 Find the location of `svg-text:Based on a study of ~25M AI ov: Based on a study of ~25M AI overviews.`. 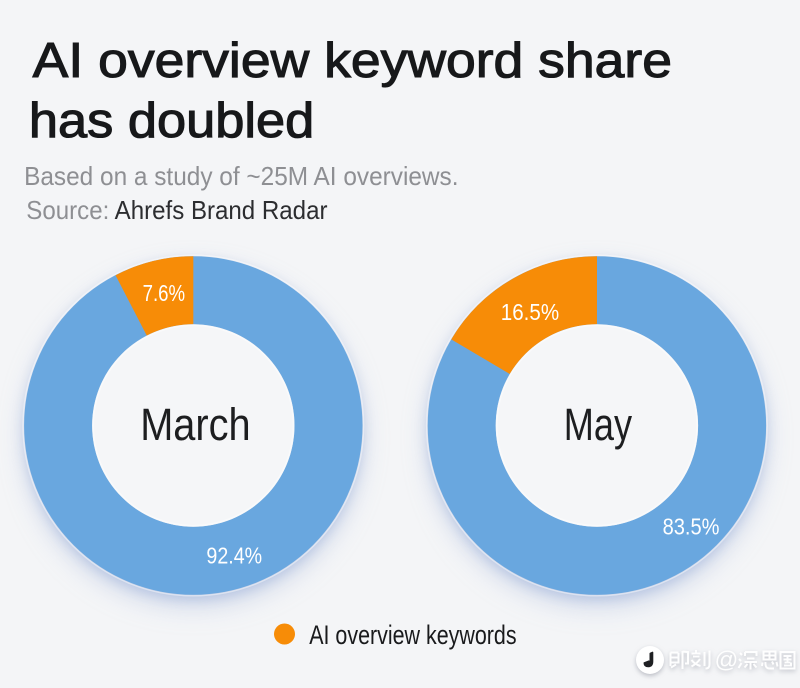

svg-text:Based on a study of ~25M AI ov: Based on a study of ~25M AI overviews. is located at coordinates (241, 176).